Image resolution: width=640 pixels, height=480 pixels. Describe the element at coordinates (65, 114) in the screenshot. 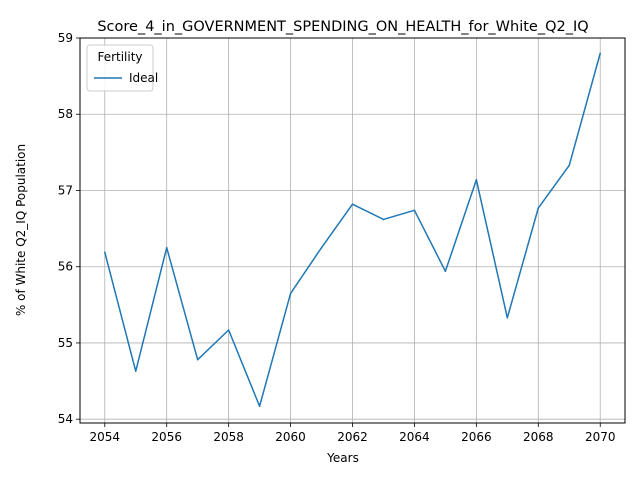

I see `y-tick-label: 58` at that location.